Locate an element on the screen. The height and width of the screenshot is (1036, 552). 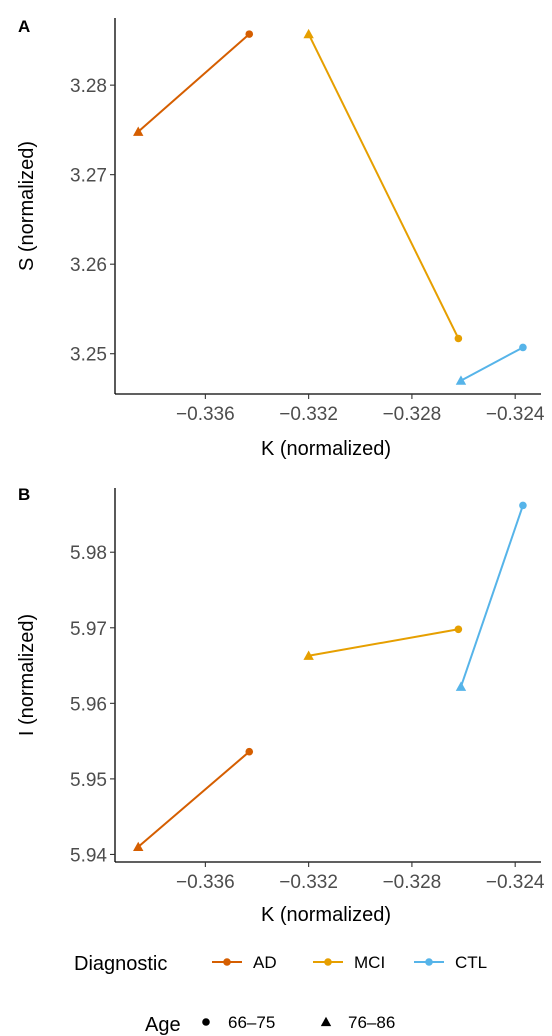
y-tick-label: 3.27 is located at coordinates (88, 176).